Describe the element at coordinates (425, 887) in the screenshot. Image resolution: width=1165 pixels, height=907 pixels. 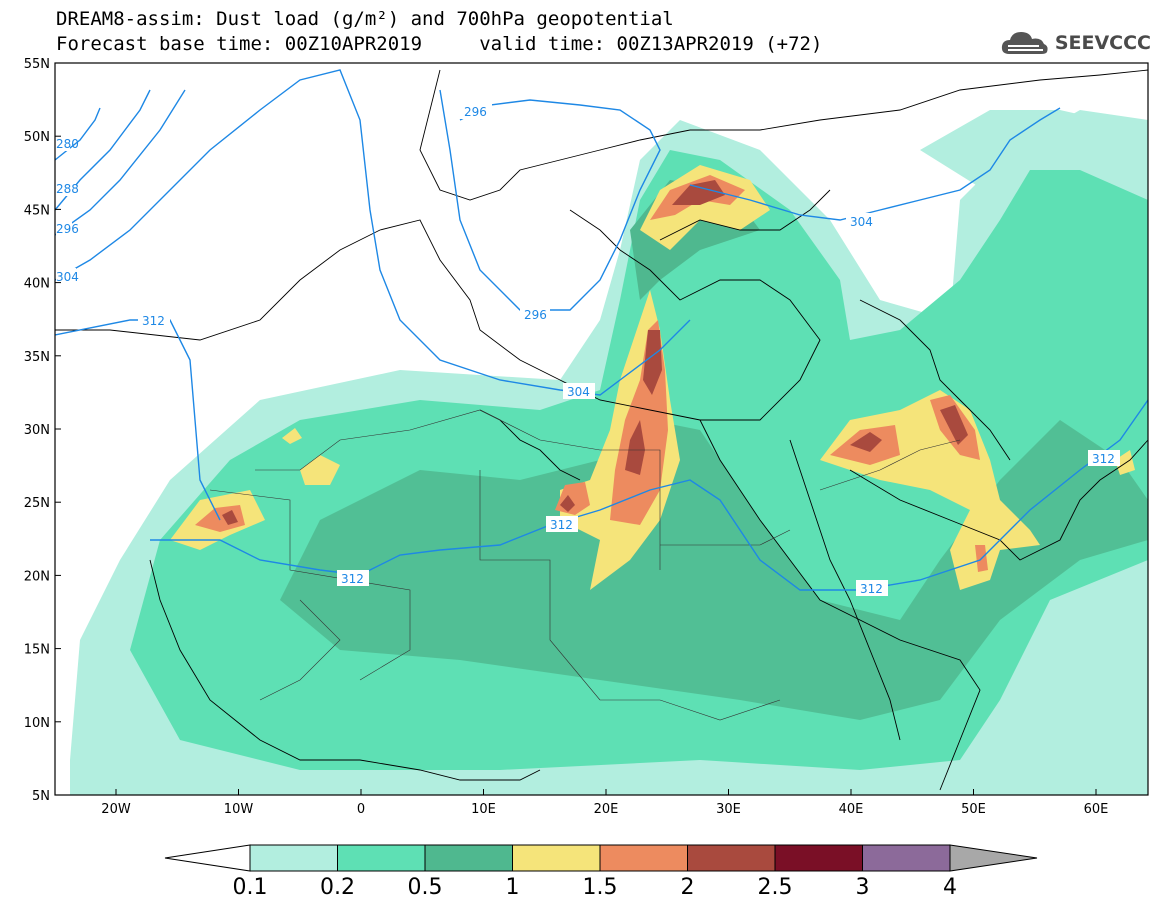
I see `colorbar-label: 0.5` at that location.